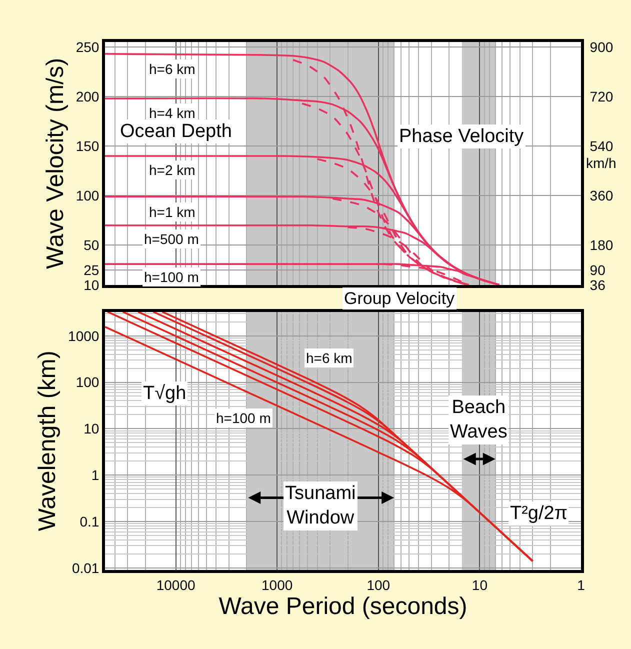 The height and width of the screenshot is (649, 631). What do you see at coordinates (95, 474) in the screenshot?
I see `y-tick-label: 1` at bounding box center [95, 474].